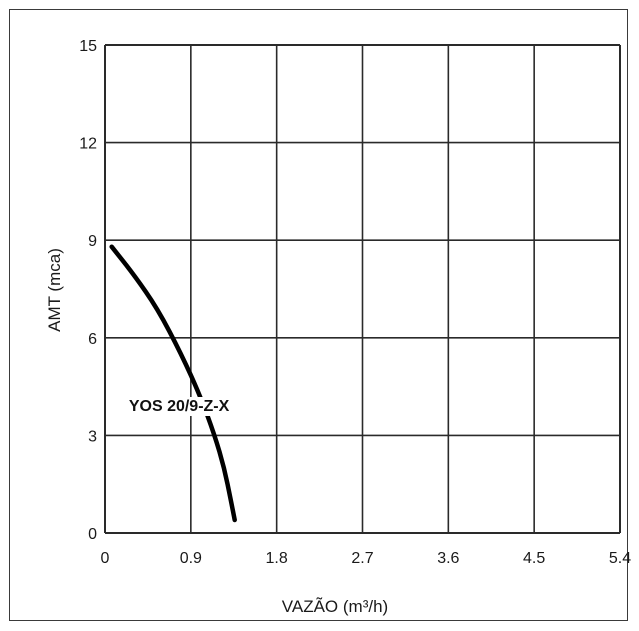 The width and height of the screenshot is (639, 631). What do you see at coordinates (92, 534) in the screenshot?
I see `y-tick-label: 0` at bounding box center [92, 534].